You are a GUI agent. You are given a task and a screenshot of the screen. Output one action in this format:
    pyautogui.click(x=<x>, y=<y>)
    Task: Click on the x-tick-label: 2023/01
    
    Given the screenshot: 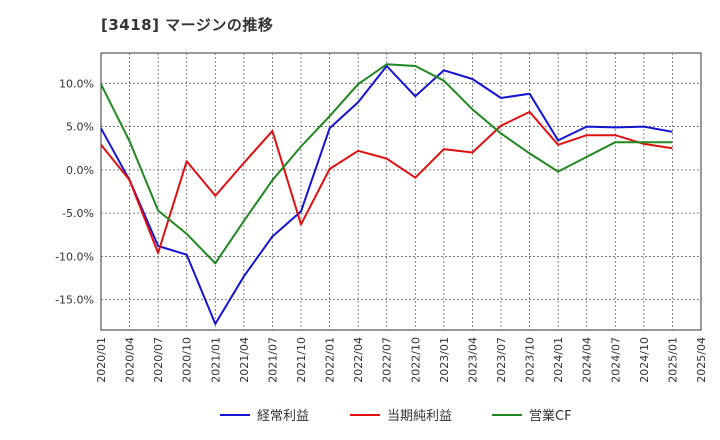 What is the action you would take?
    pyautogui.click(x=444, y=360)
    